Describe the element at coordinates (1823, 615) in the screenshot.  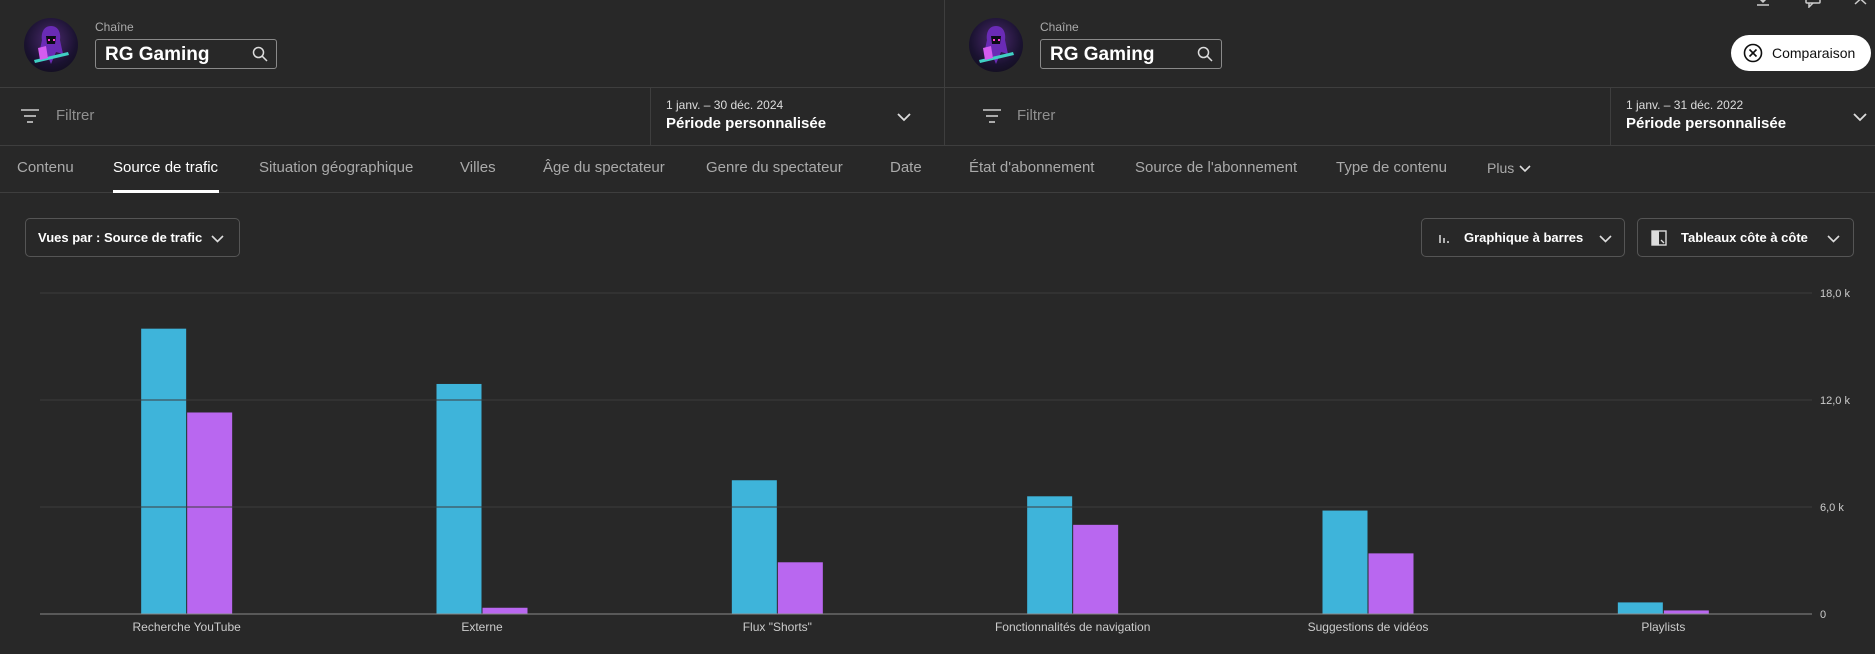
I see `y-tick-label: 0` at that location.